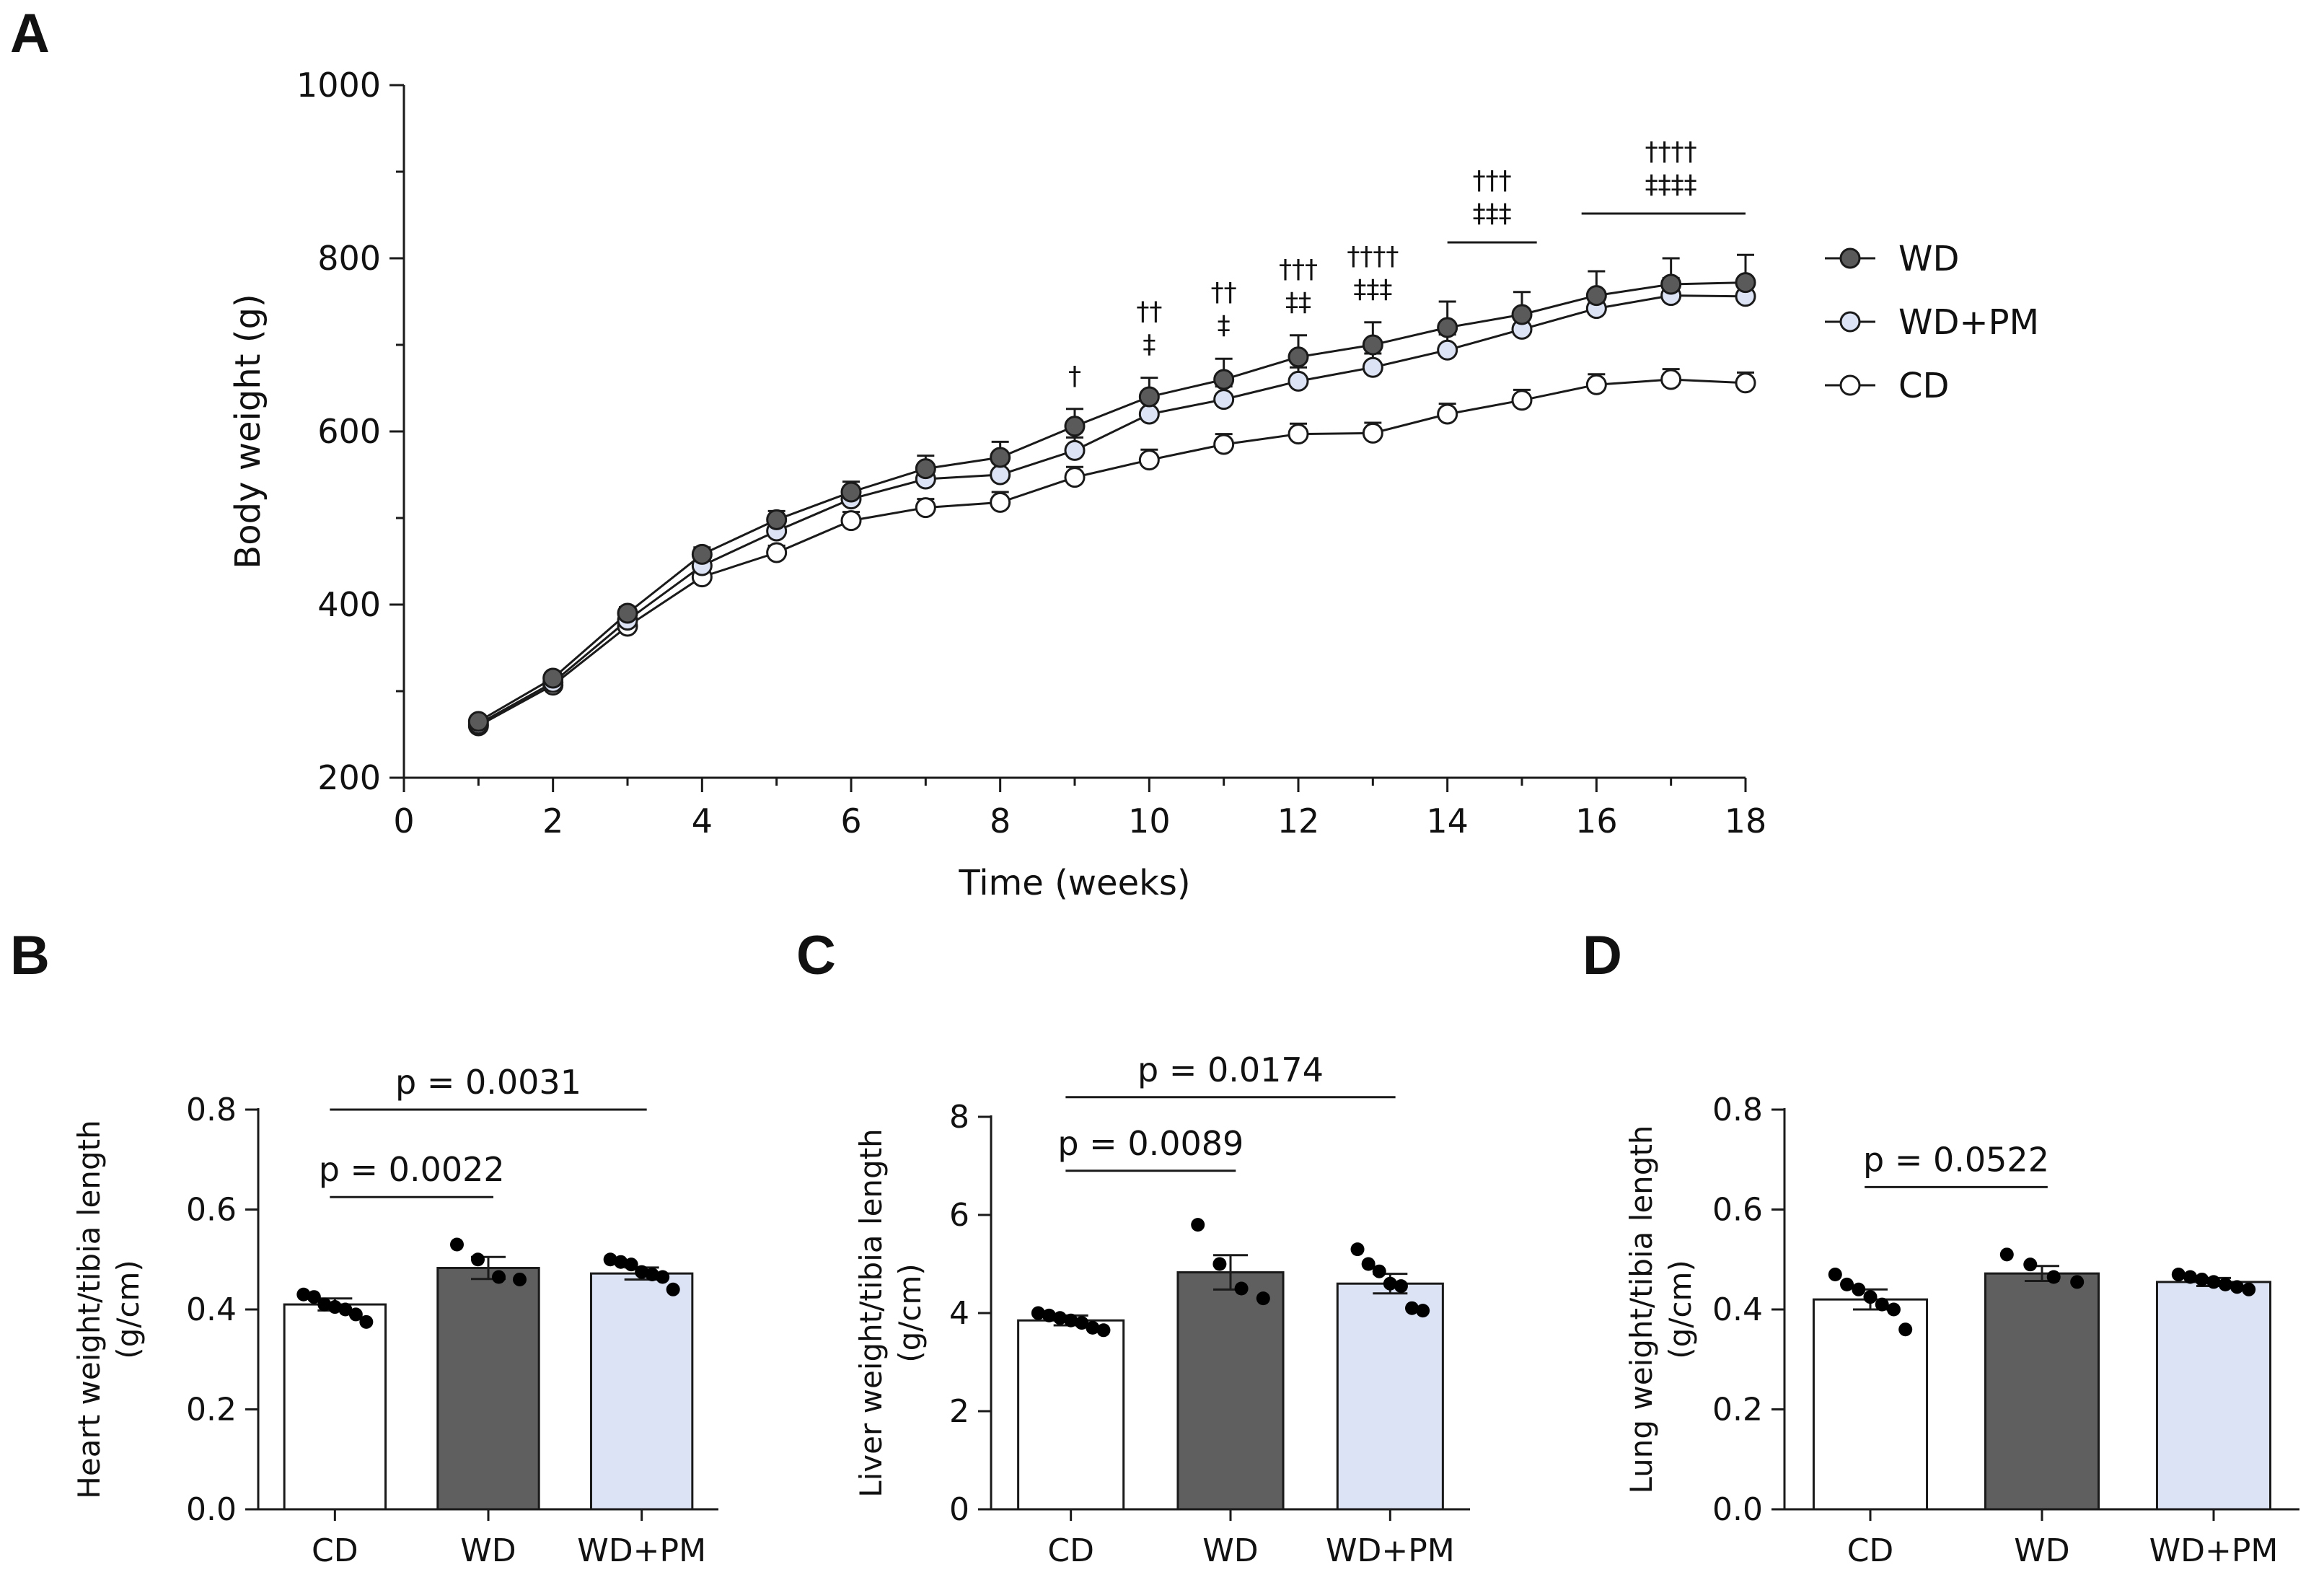 The width and height of the screenshot is (2324, 1580). Describe the element at coordinates (1298, 302) in the screenshot. I see `significance-marker: ‡‡` at that location.